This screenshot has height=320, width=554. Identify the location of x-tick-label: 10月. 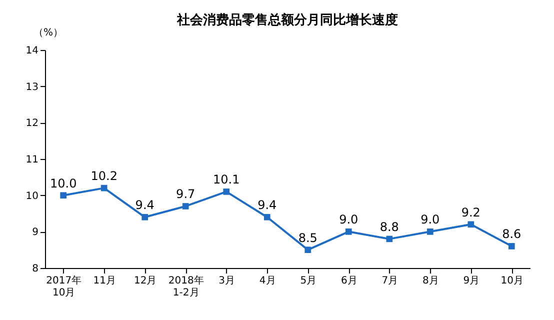
(512, 281).